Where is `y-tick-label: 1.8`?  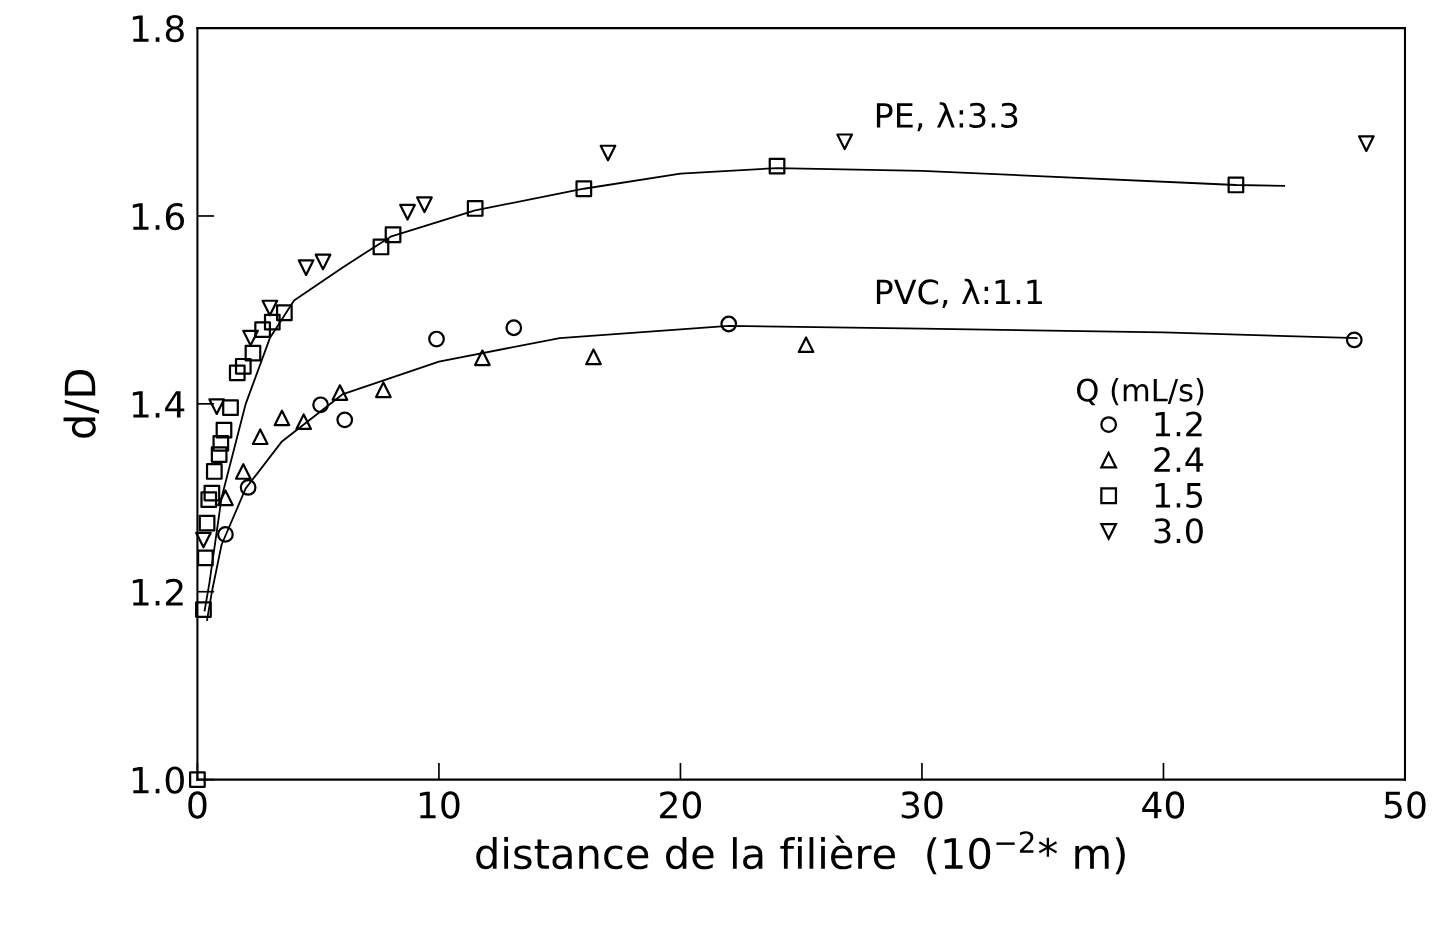
y-tick-label: 1.8 is located at coordinates (158, 29).